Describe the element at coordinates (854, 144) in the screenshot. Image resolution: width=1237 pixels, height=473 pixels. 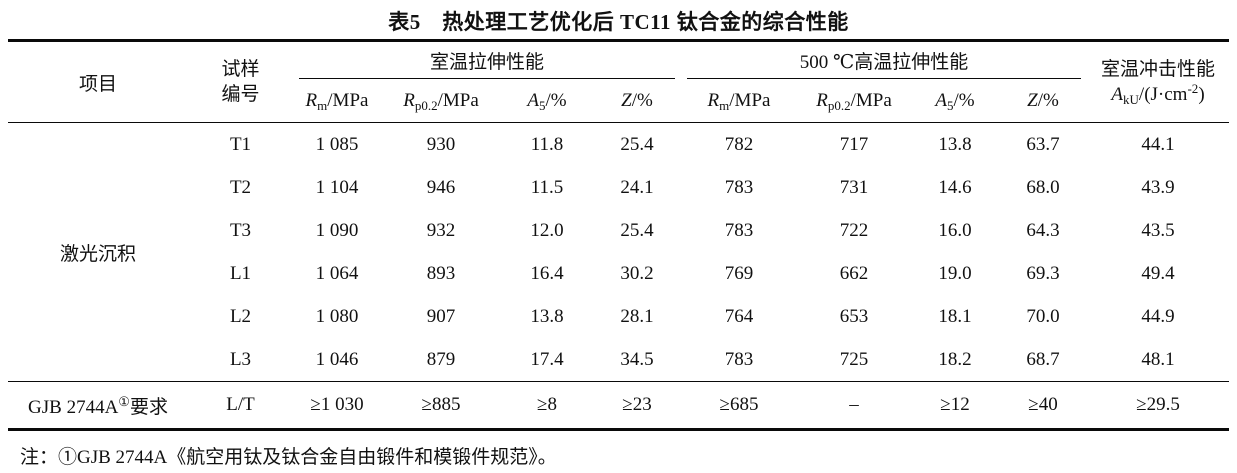
I see `table-cell: 717` at that location.